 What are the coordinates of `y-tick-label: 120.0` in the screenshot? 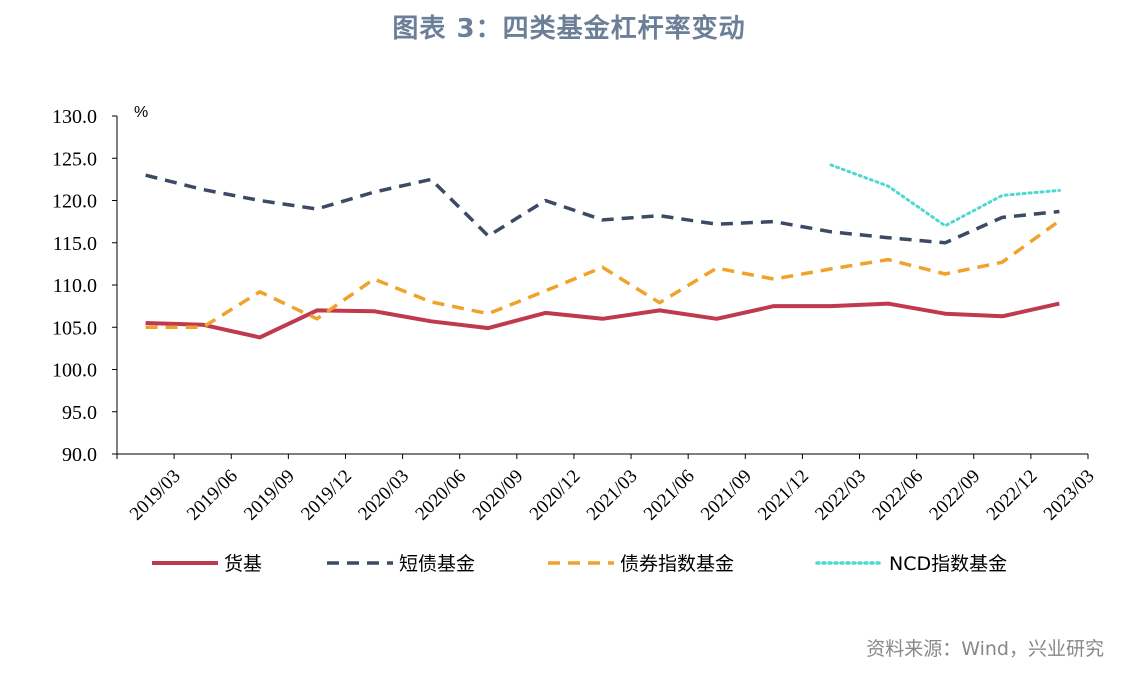 It's located at (74, 202).